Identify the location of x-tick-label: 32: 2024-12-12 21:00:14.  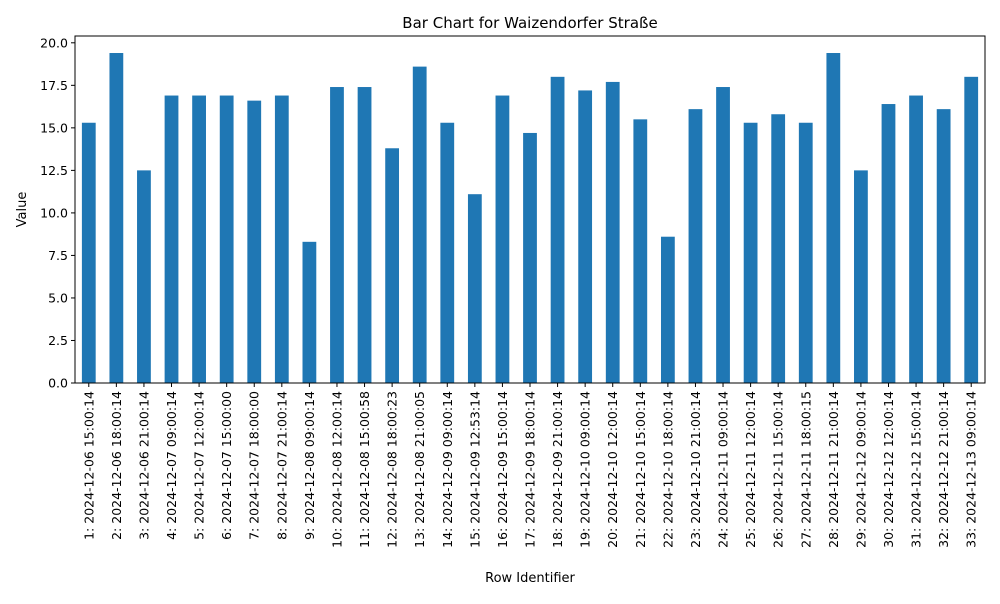
(943, 469).